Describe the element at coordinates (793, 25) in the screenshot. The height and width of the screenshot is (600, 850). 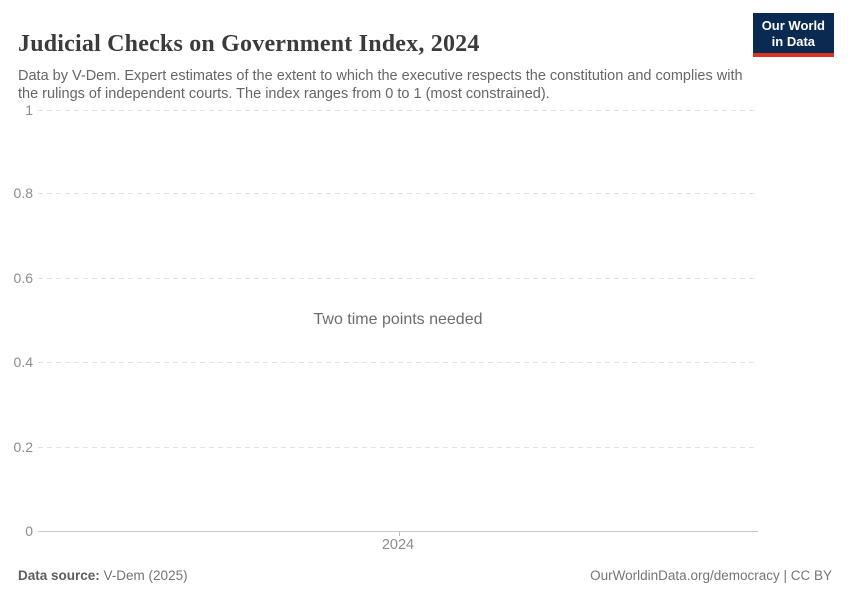
I see `owid-logo-line1: Our World` at that location.